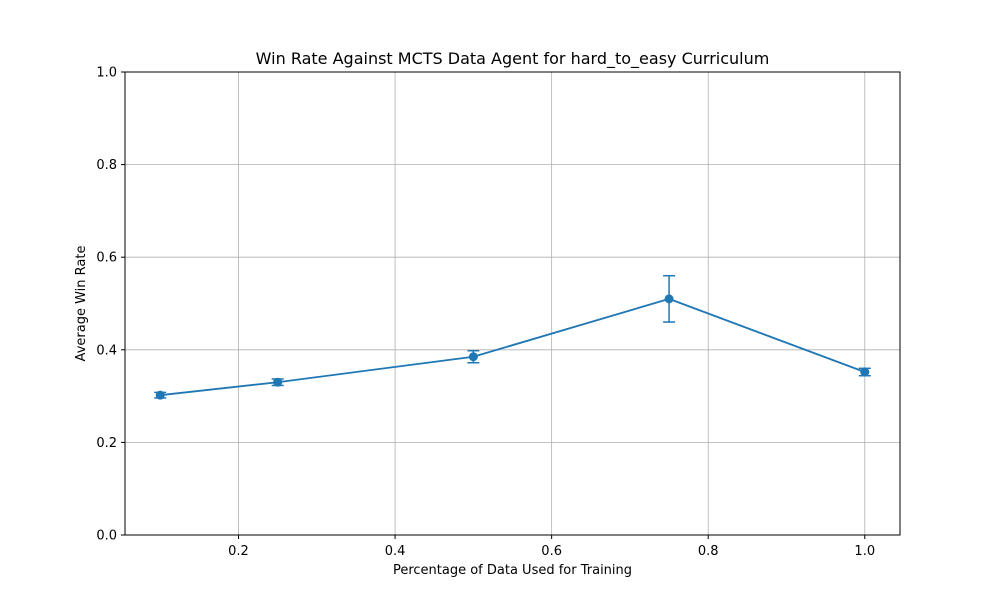  What do you see at coordinates (106, 536) in the screenshot?
I see `y-tick-label: 0.0` at bounding box center [106, 536].